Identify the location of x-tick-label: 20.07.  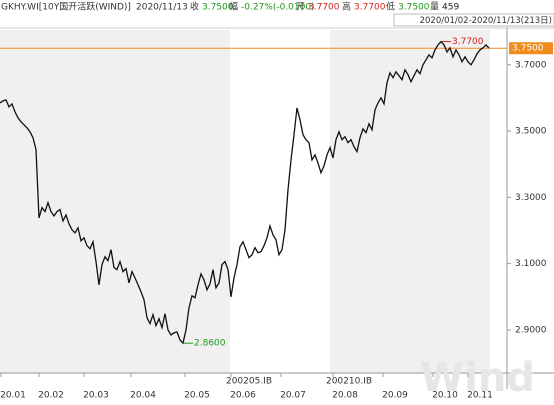
(293, 396).